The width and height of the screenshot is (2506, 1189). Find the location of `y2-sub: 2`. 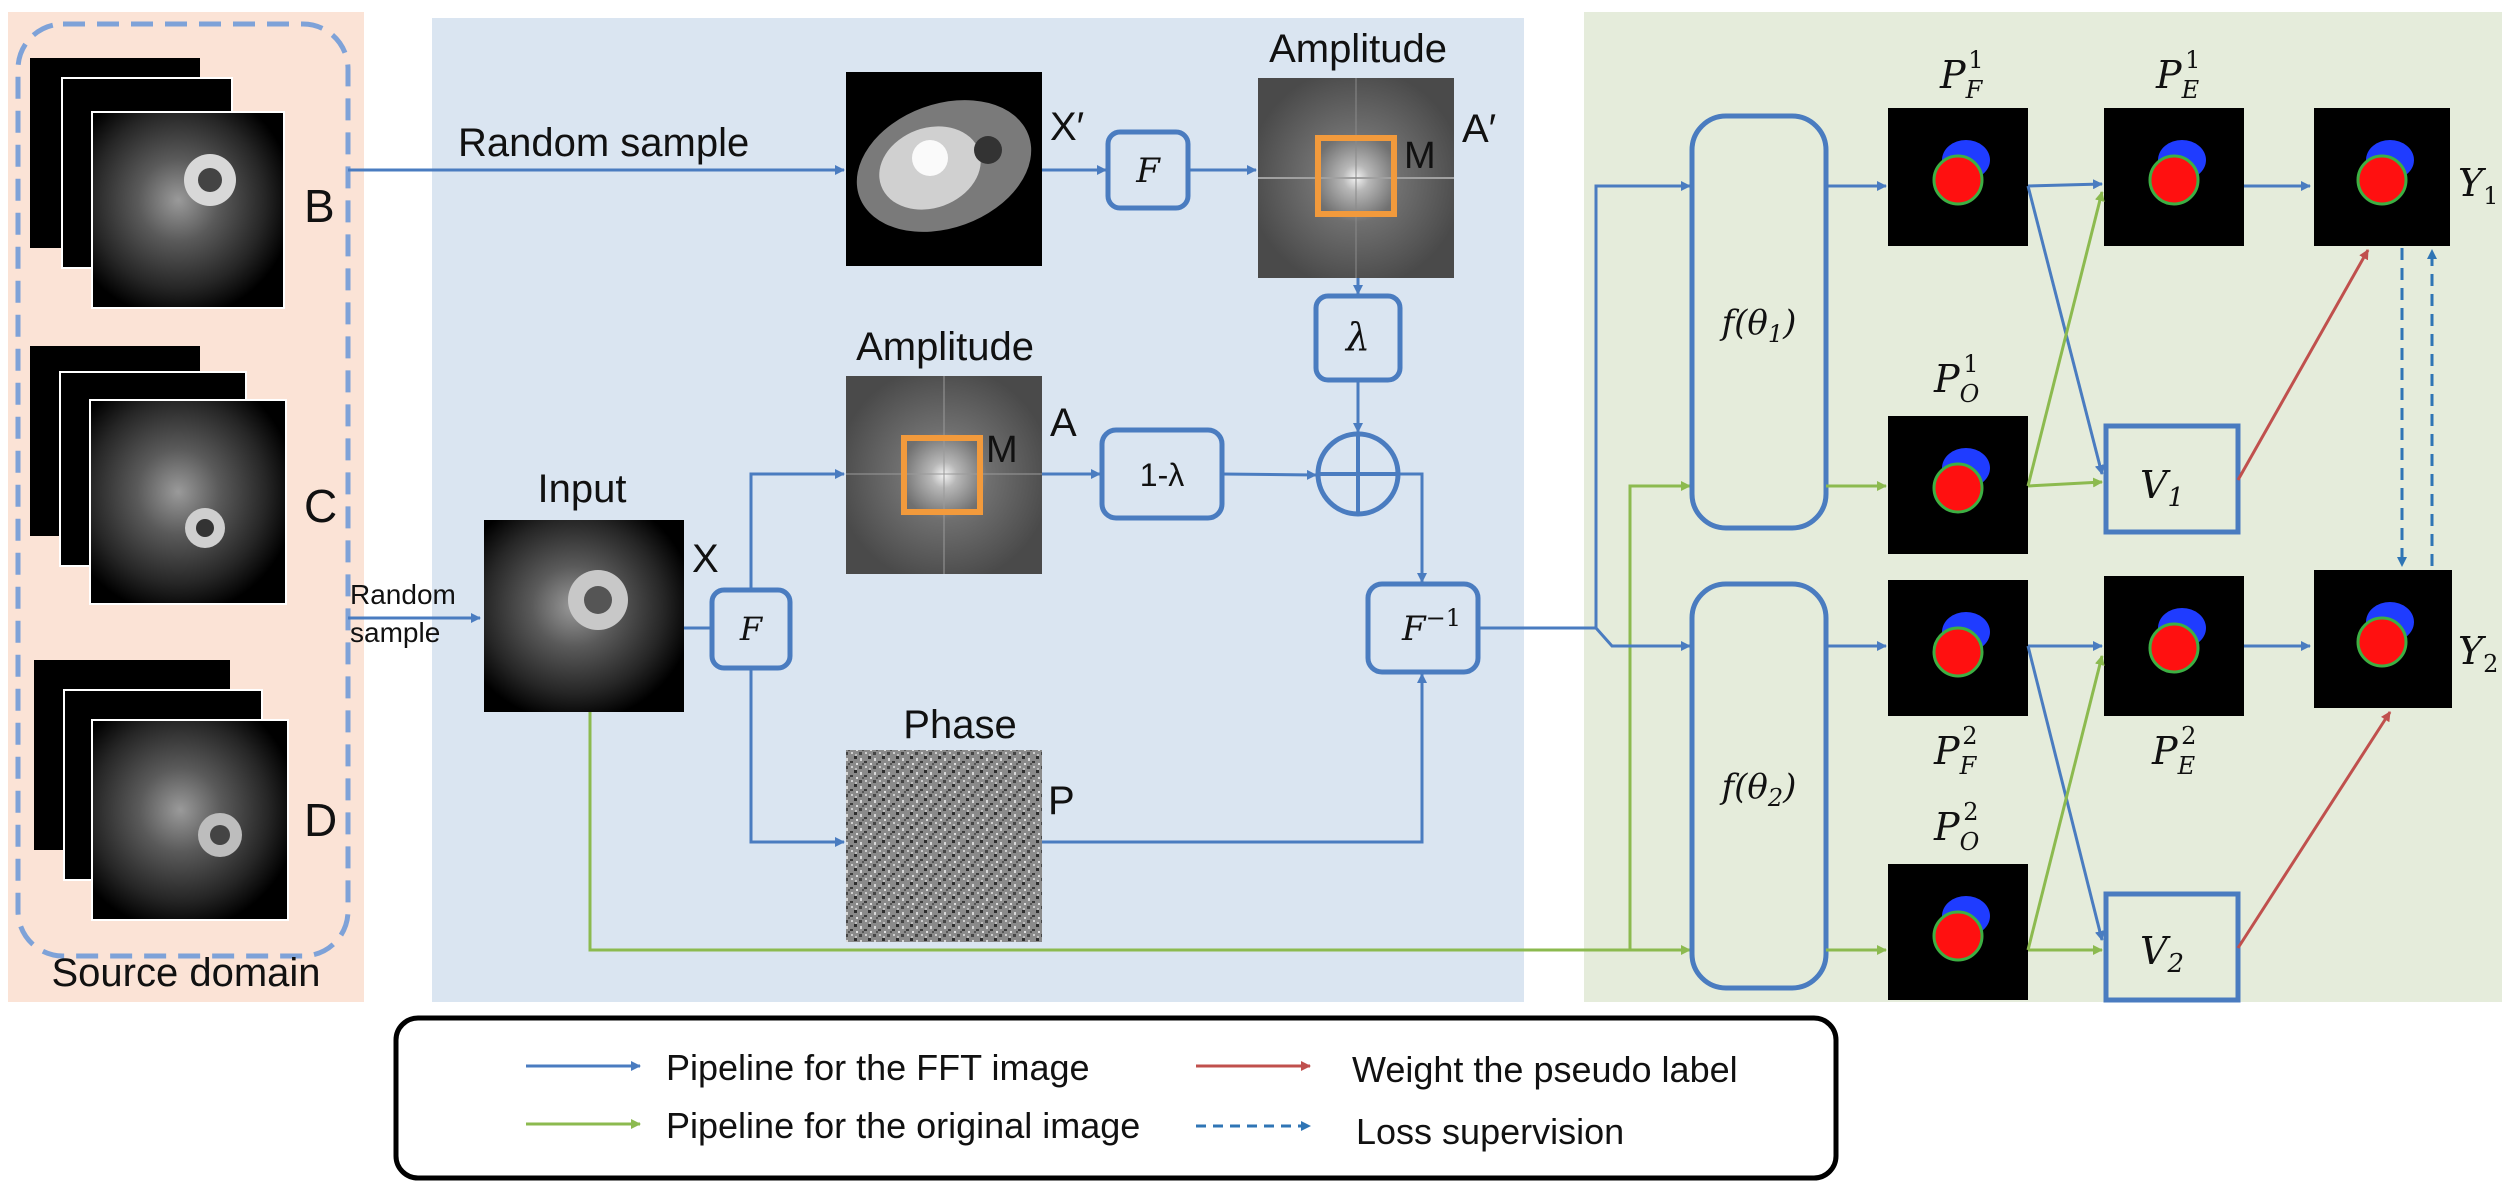

y2-sub: 2 is located at coordinates (2490, 664).